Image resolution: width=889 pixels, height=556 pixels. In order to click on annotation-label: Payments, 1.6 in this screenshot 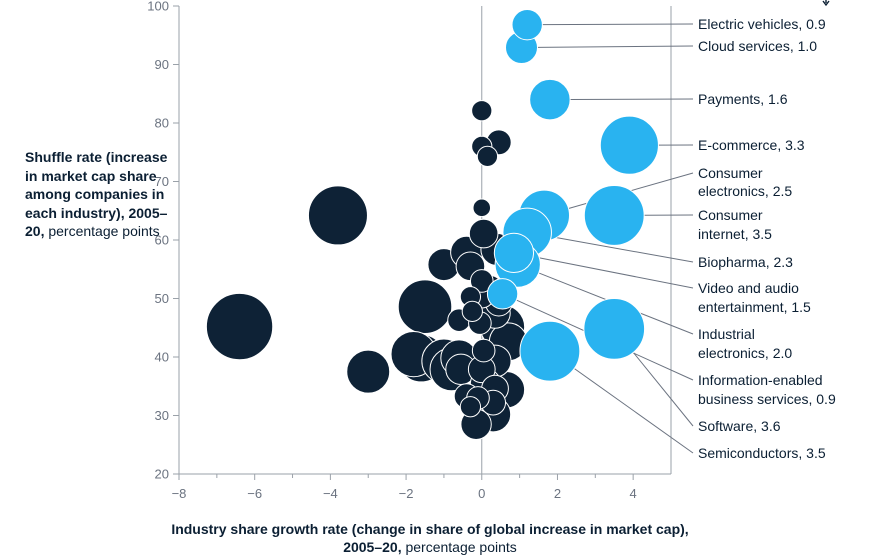, I will do `click(743, 99)`.